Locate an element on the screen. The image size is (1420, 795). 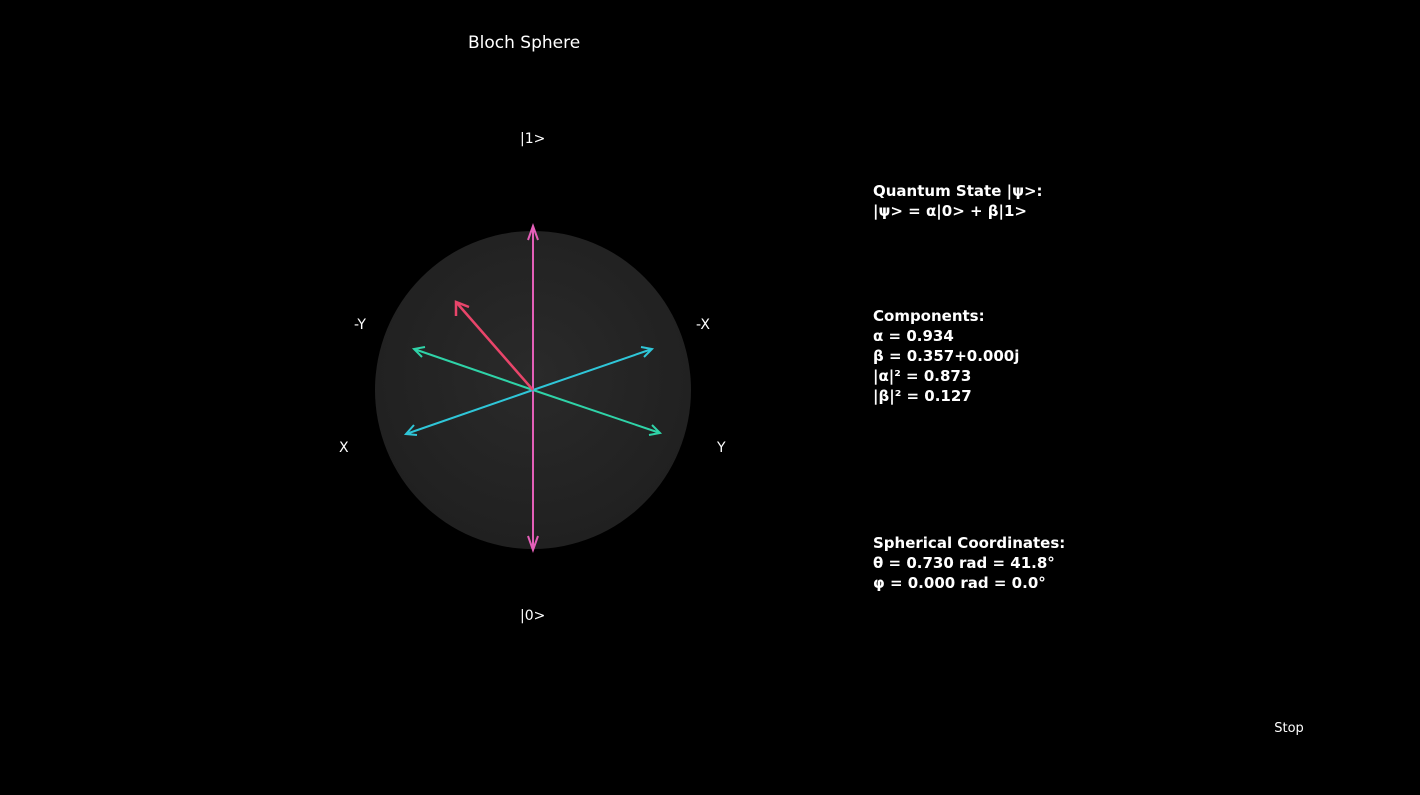
quantum-state-heading: Quantum State |ψ>: is located at coordinates (958, 191).